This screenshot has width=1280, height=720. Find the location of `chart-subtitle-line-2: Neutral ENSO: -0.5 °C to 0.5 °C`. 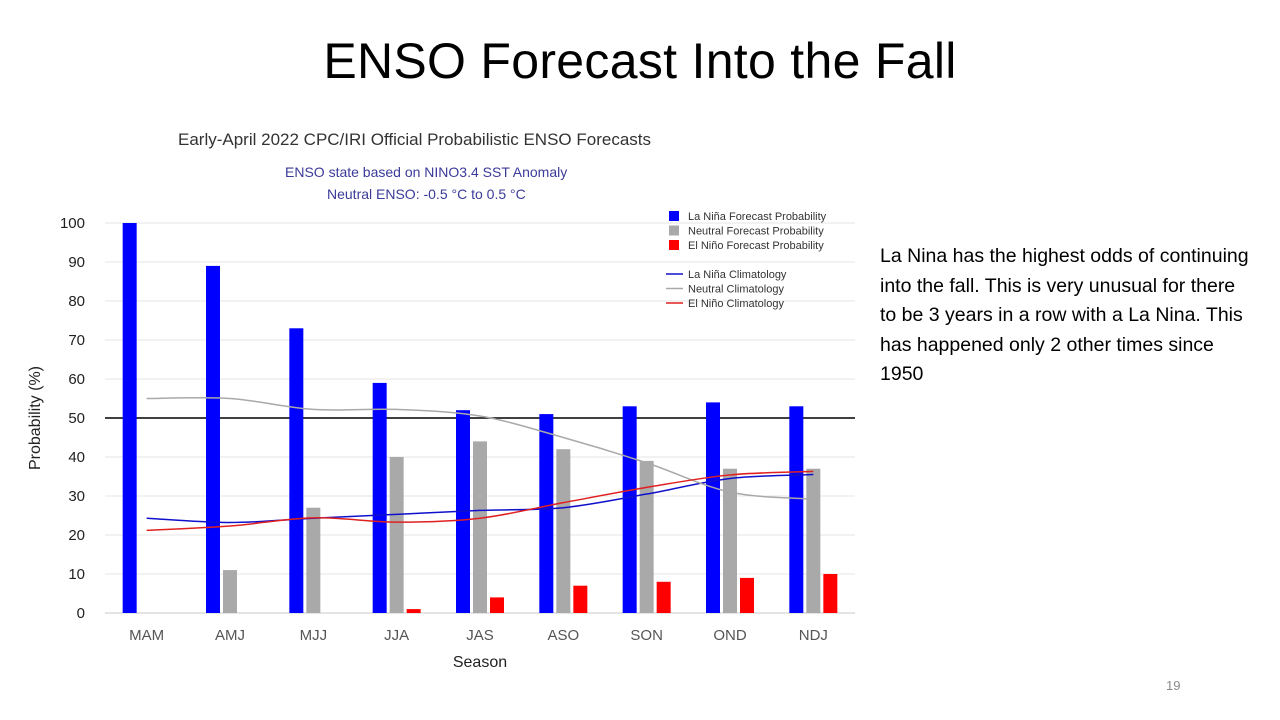

chart-subtitle-line-2: Neutral ENSO: -0.5 °C to 0.5 °C is located at coordinates (426, 194).